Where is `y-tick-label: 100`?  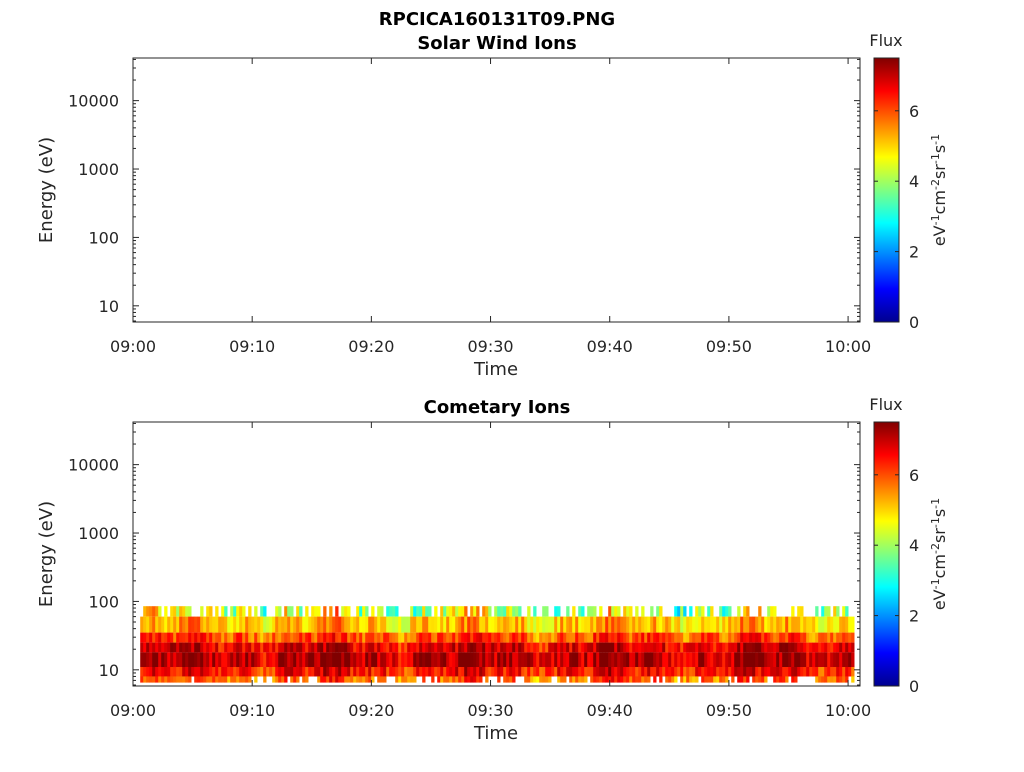 y-tick-label: 100 is located at coordinates (103, 237).